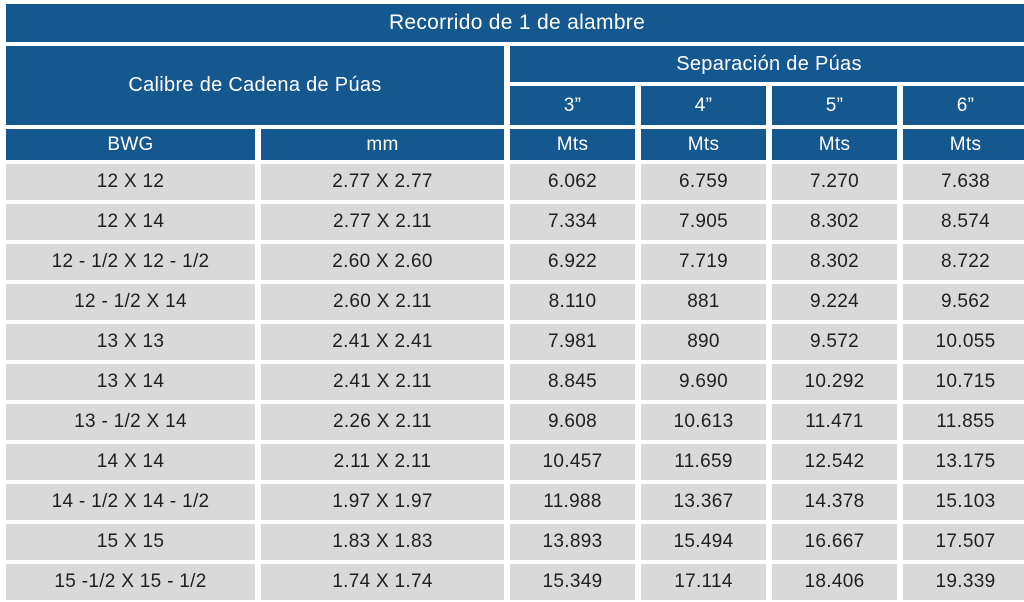  What do you see at coordinates (572, 342) in the screenshot?
I see `mts-cell: 7.981` at bounding box center [572, 342].